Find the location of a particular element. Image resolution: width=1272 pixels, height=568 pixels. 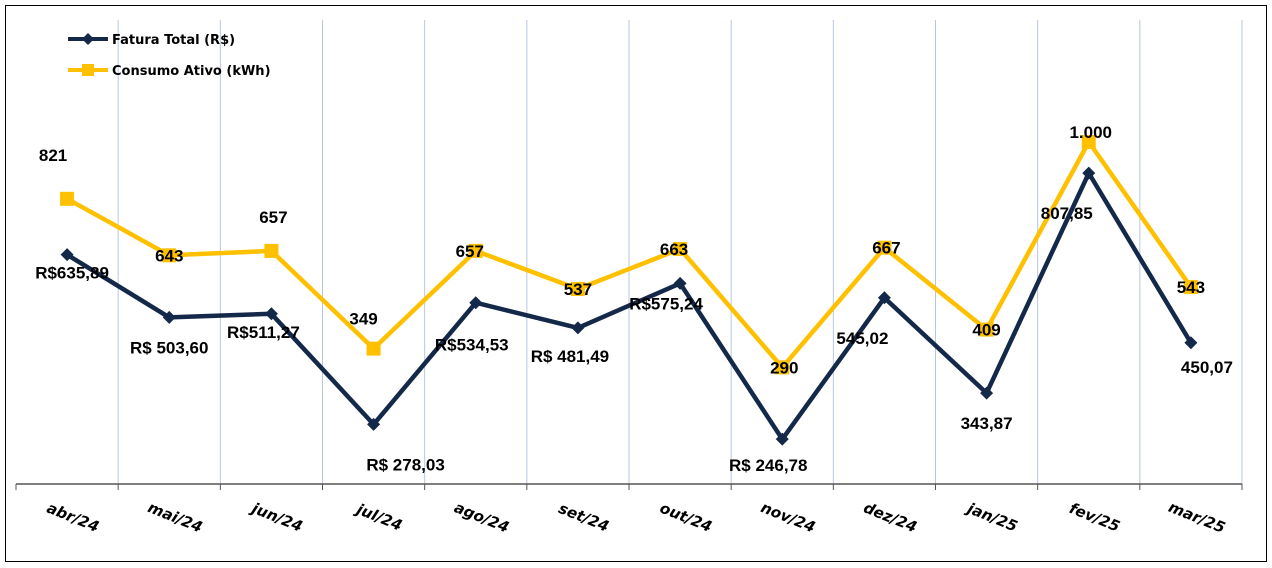

consumo-data-label: 663 is located at coordinates (674, 249).